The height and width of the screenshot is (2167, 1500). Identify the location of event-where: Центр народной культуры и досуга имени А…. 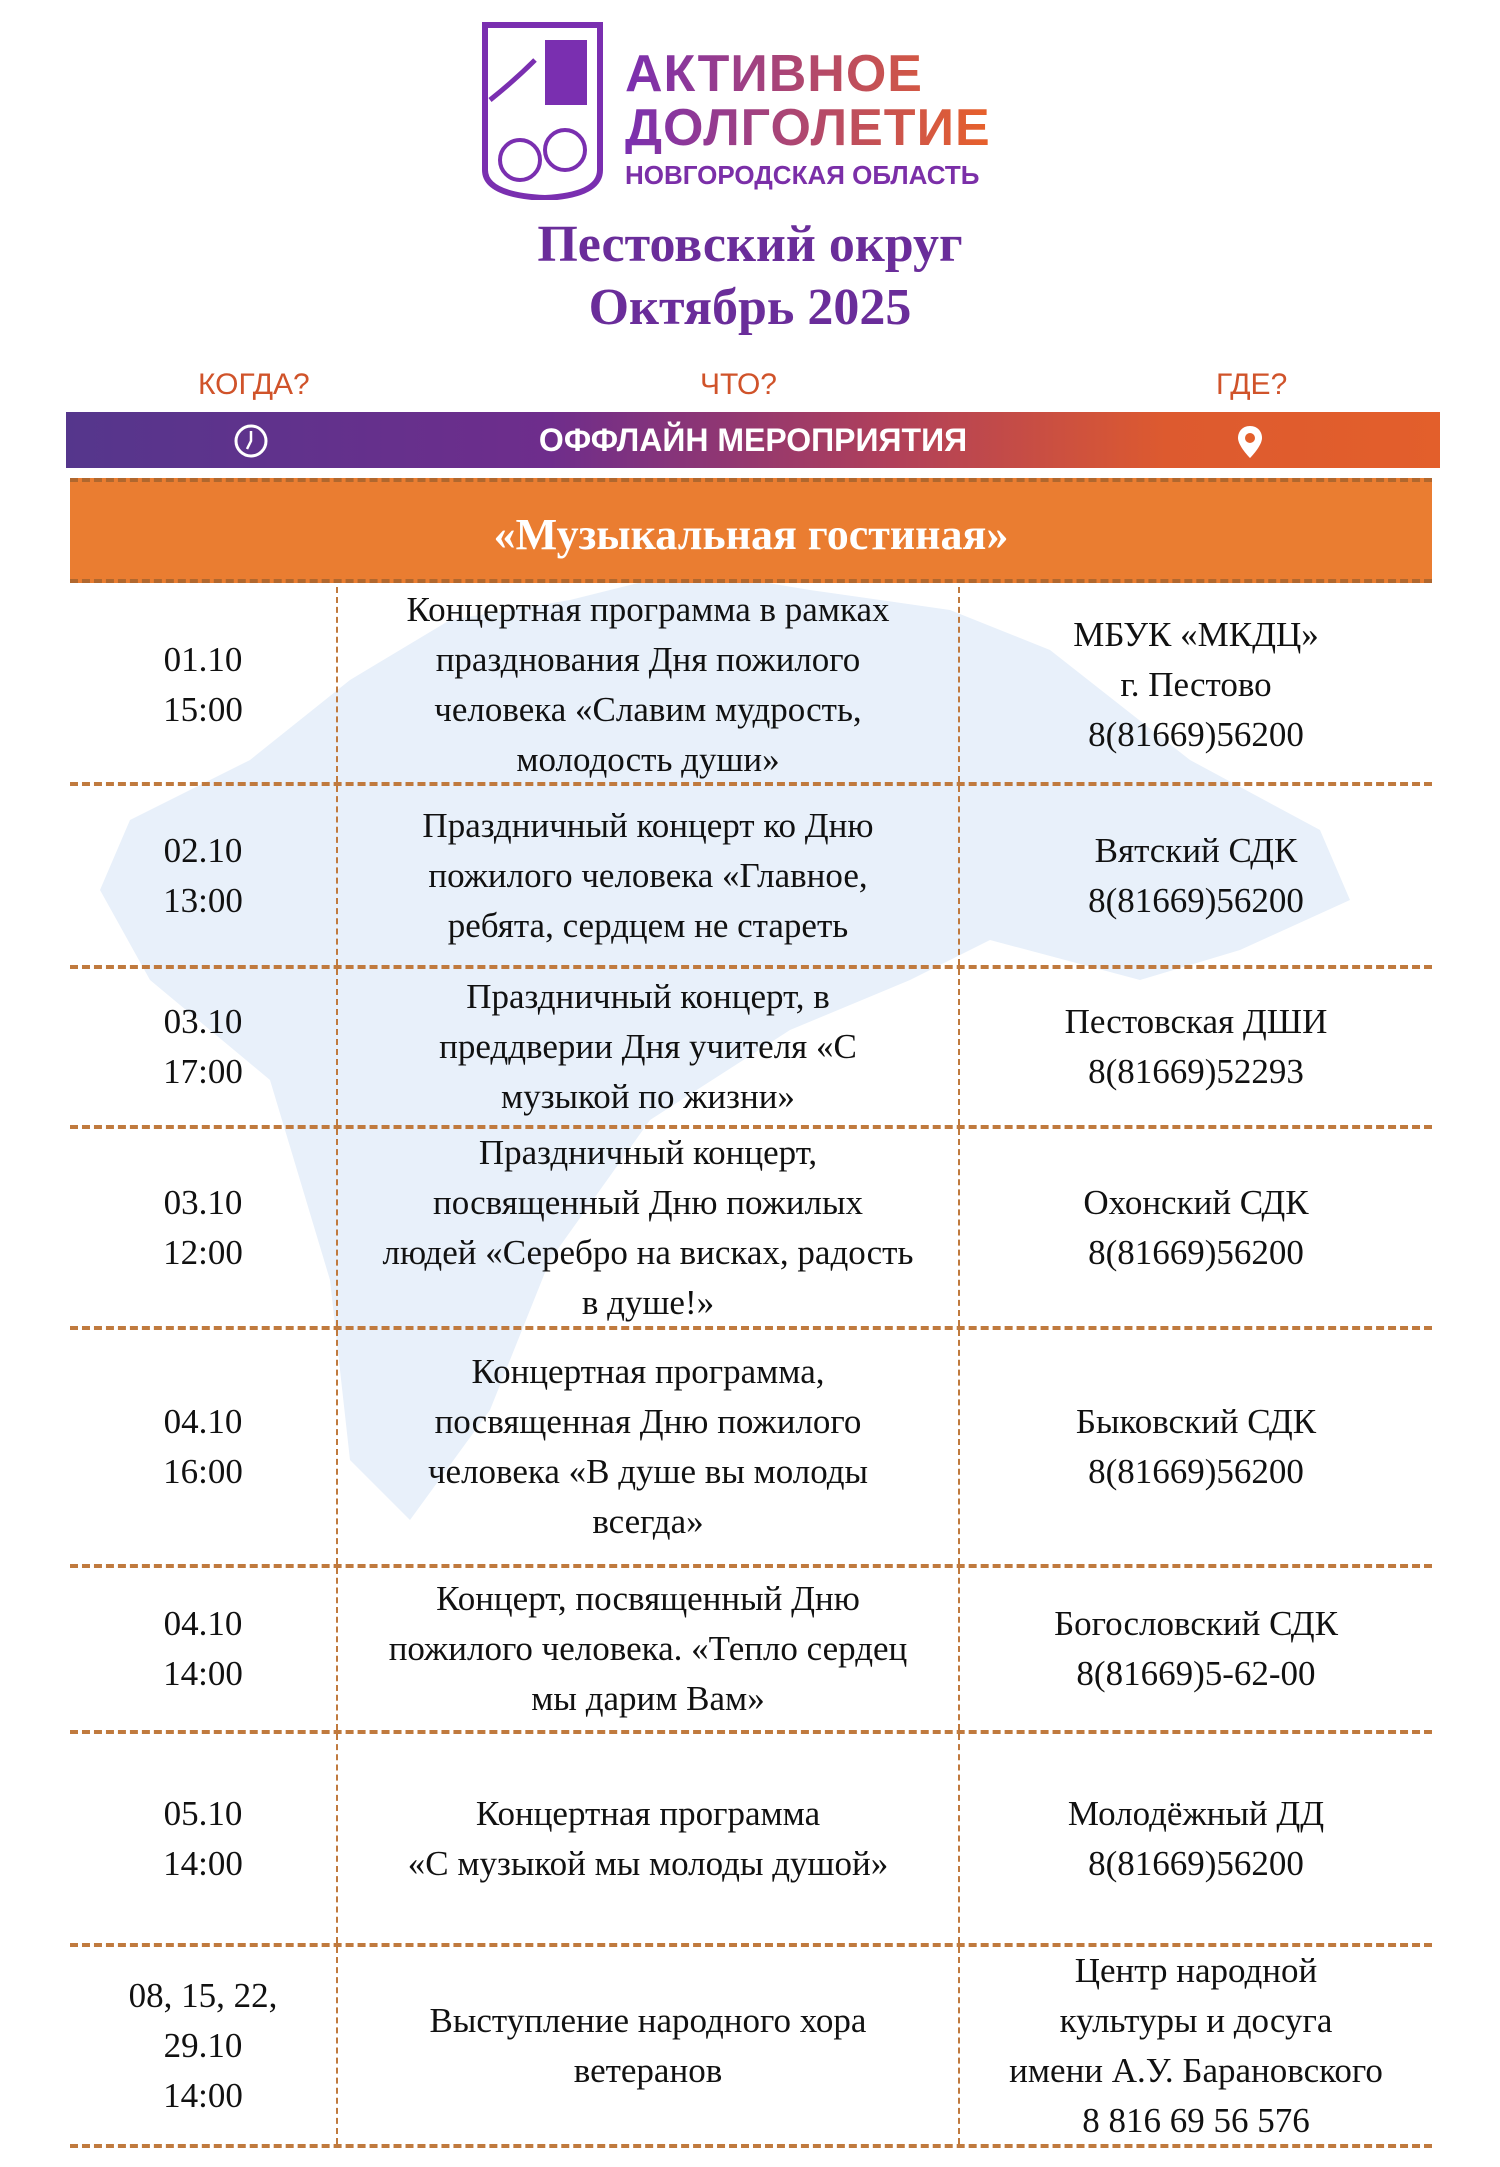
(1196, 2045).